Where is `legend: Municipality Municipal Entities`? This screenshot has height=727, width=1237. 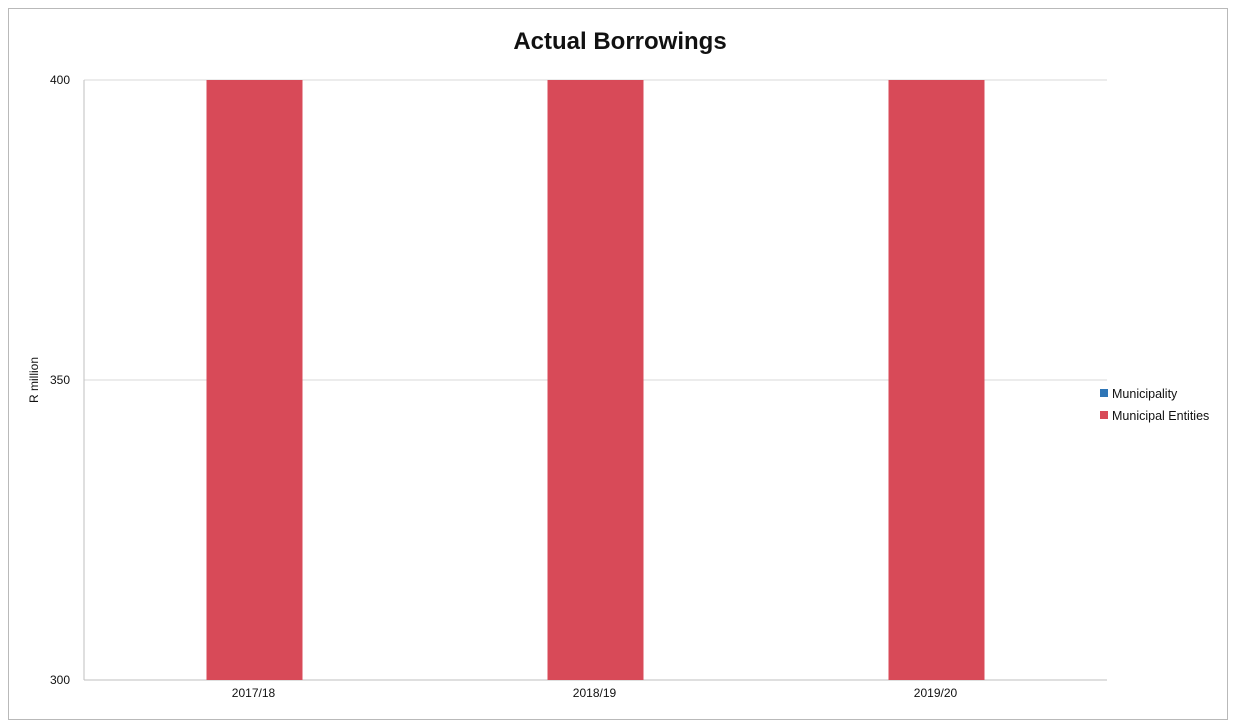 legend: Municipality Municipal Entities is located at coordinates (1154, 405).